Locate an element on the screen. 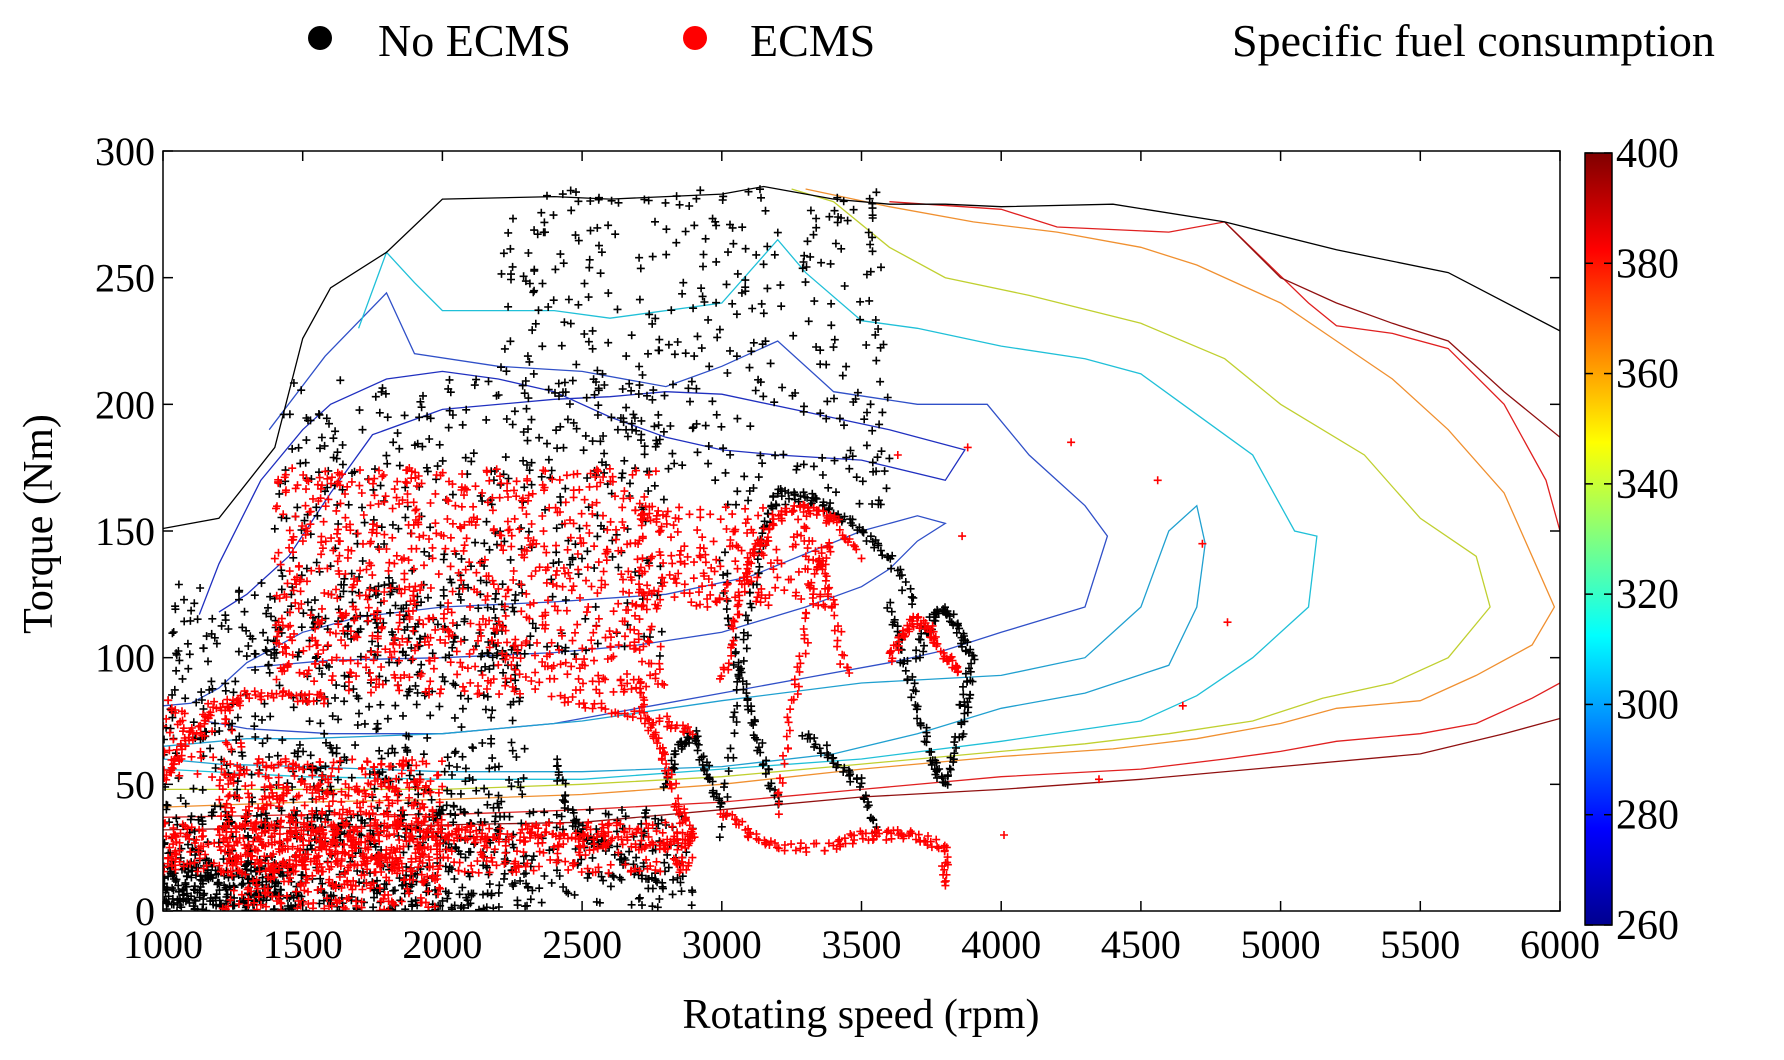  colorbar-title: Specific fuel consumption is located at coordinates (1473, 40).